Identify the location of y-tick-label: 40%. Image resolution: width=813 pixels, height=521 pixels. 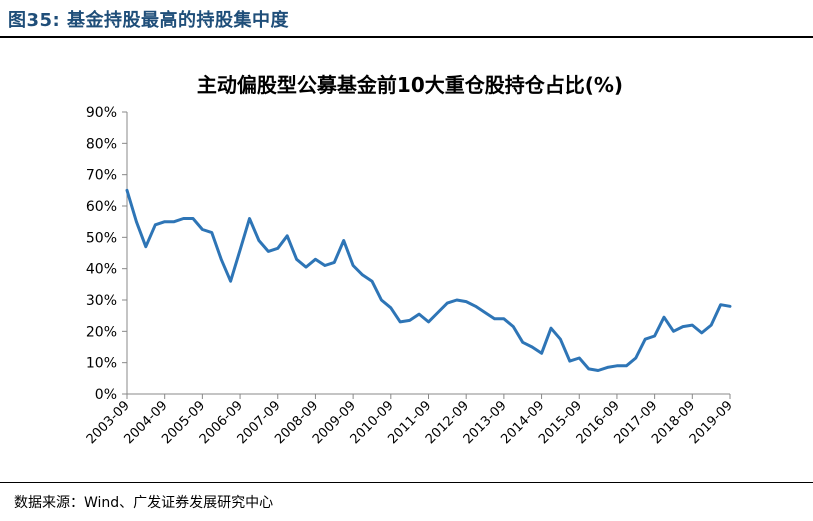
(101, 270).